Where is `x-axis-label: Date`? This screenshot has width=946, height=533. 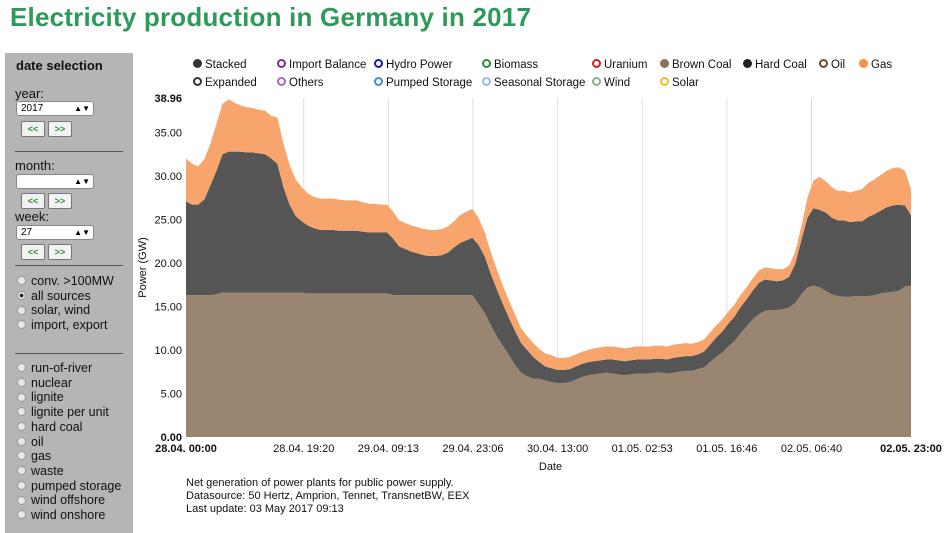 x-axis-label: Date is located at coordinates (550, 467).